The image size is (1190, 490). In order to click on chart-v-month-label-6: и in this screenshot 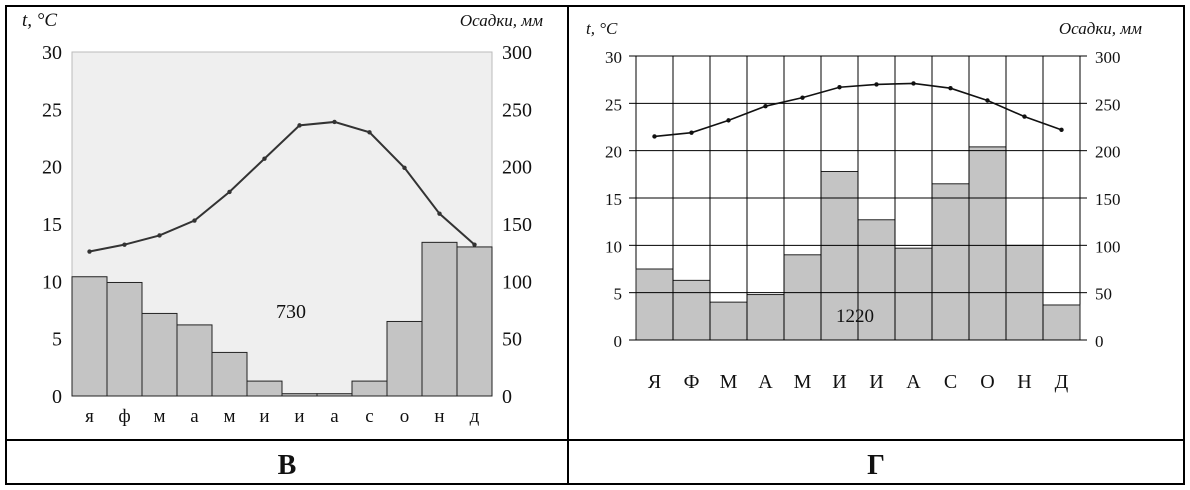, I will do `click(264, 416)`.